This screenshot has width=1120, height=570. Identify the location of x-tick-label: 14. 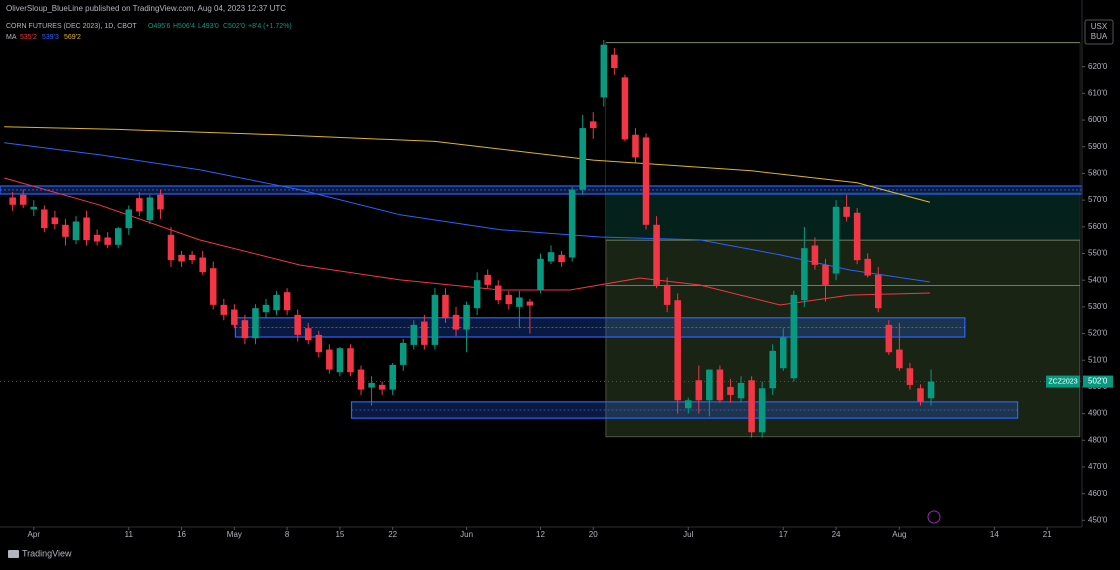
(994, 534).